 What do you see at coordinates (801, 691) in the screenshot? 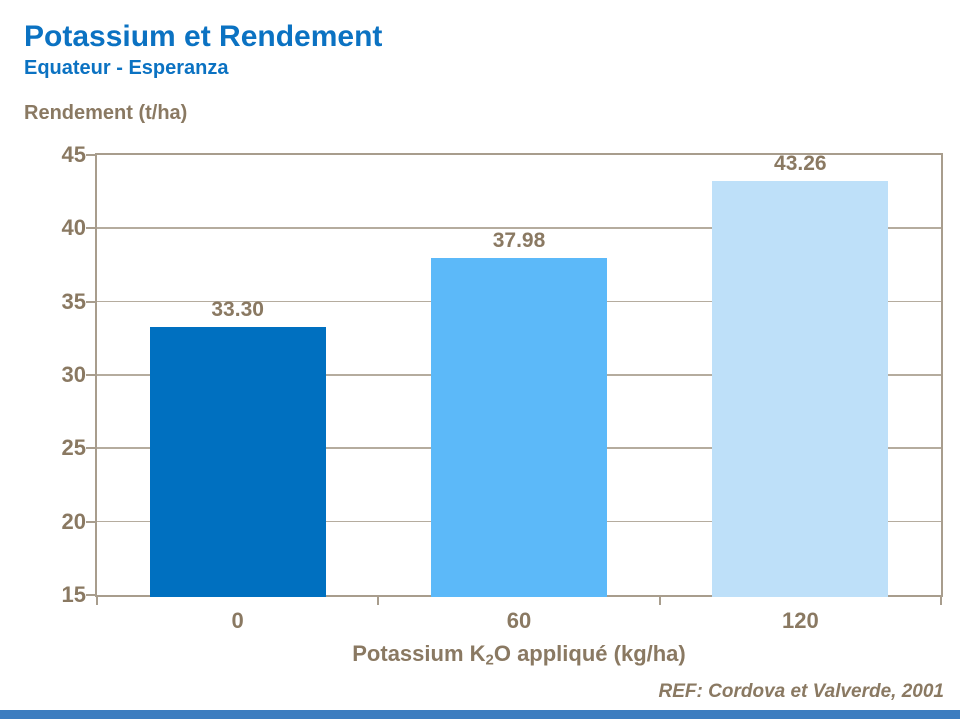
I see `reference-citation: REF: Cordova et Valverde, 2001` at bounding box center [801, 691].